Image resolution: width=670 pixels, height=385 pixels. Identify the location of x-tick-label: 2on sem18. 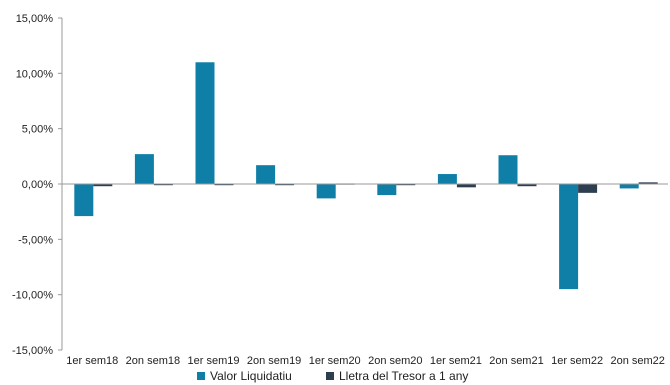
(153, 361).